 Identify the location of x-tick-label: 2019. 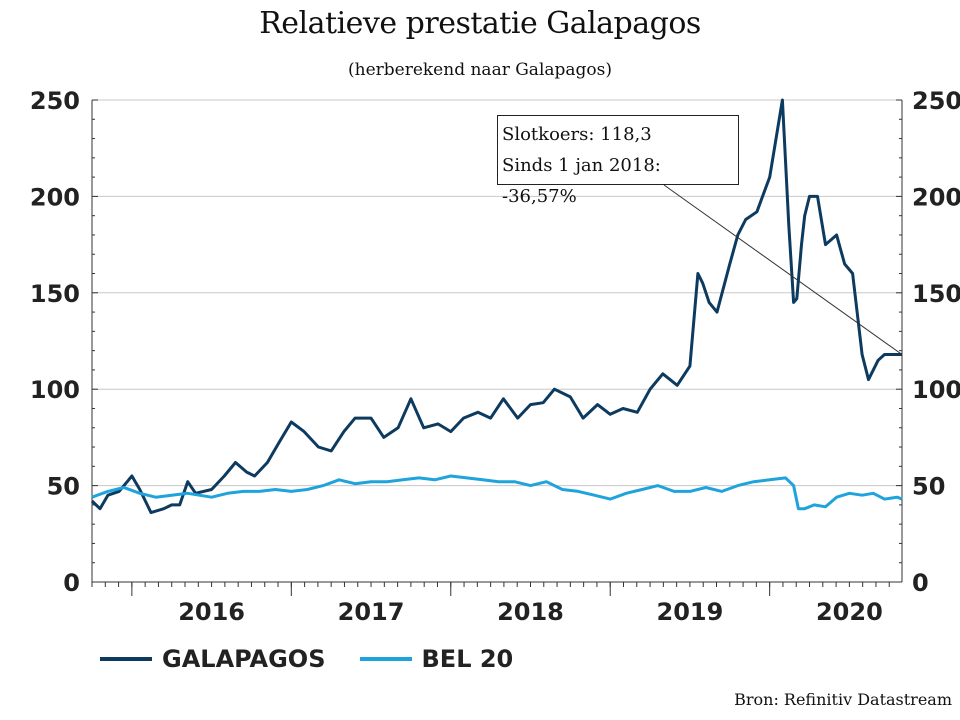
(690, 612).